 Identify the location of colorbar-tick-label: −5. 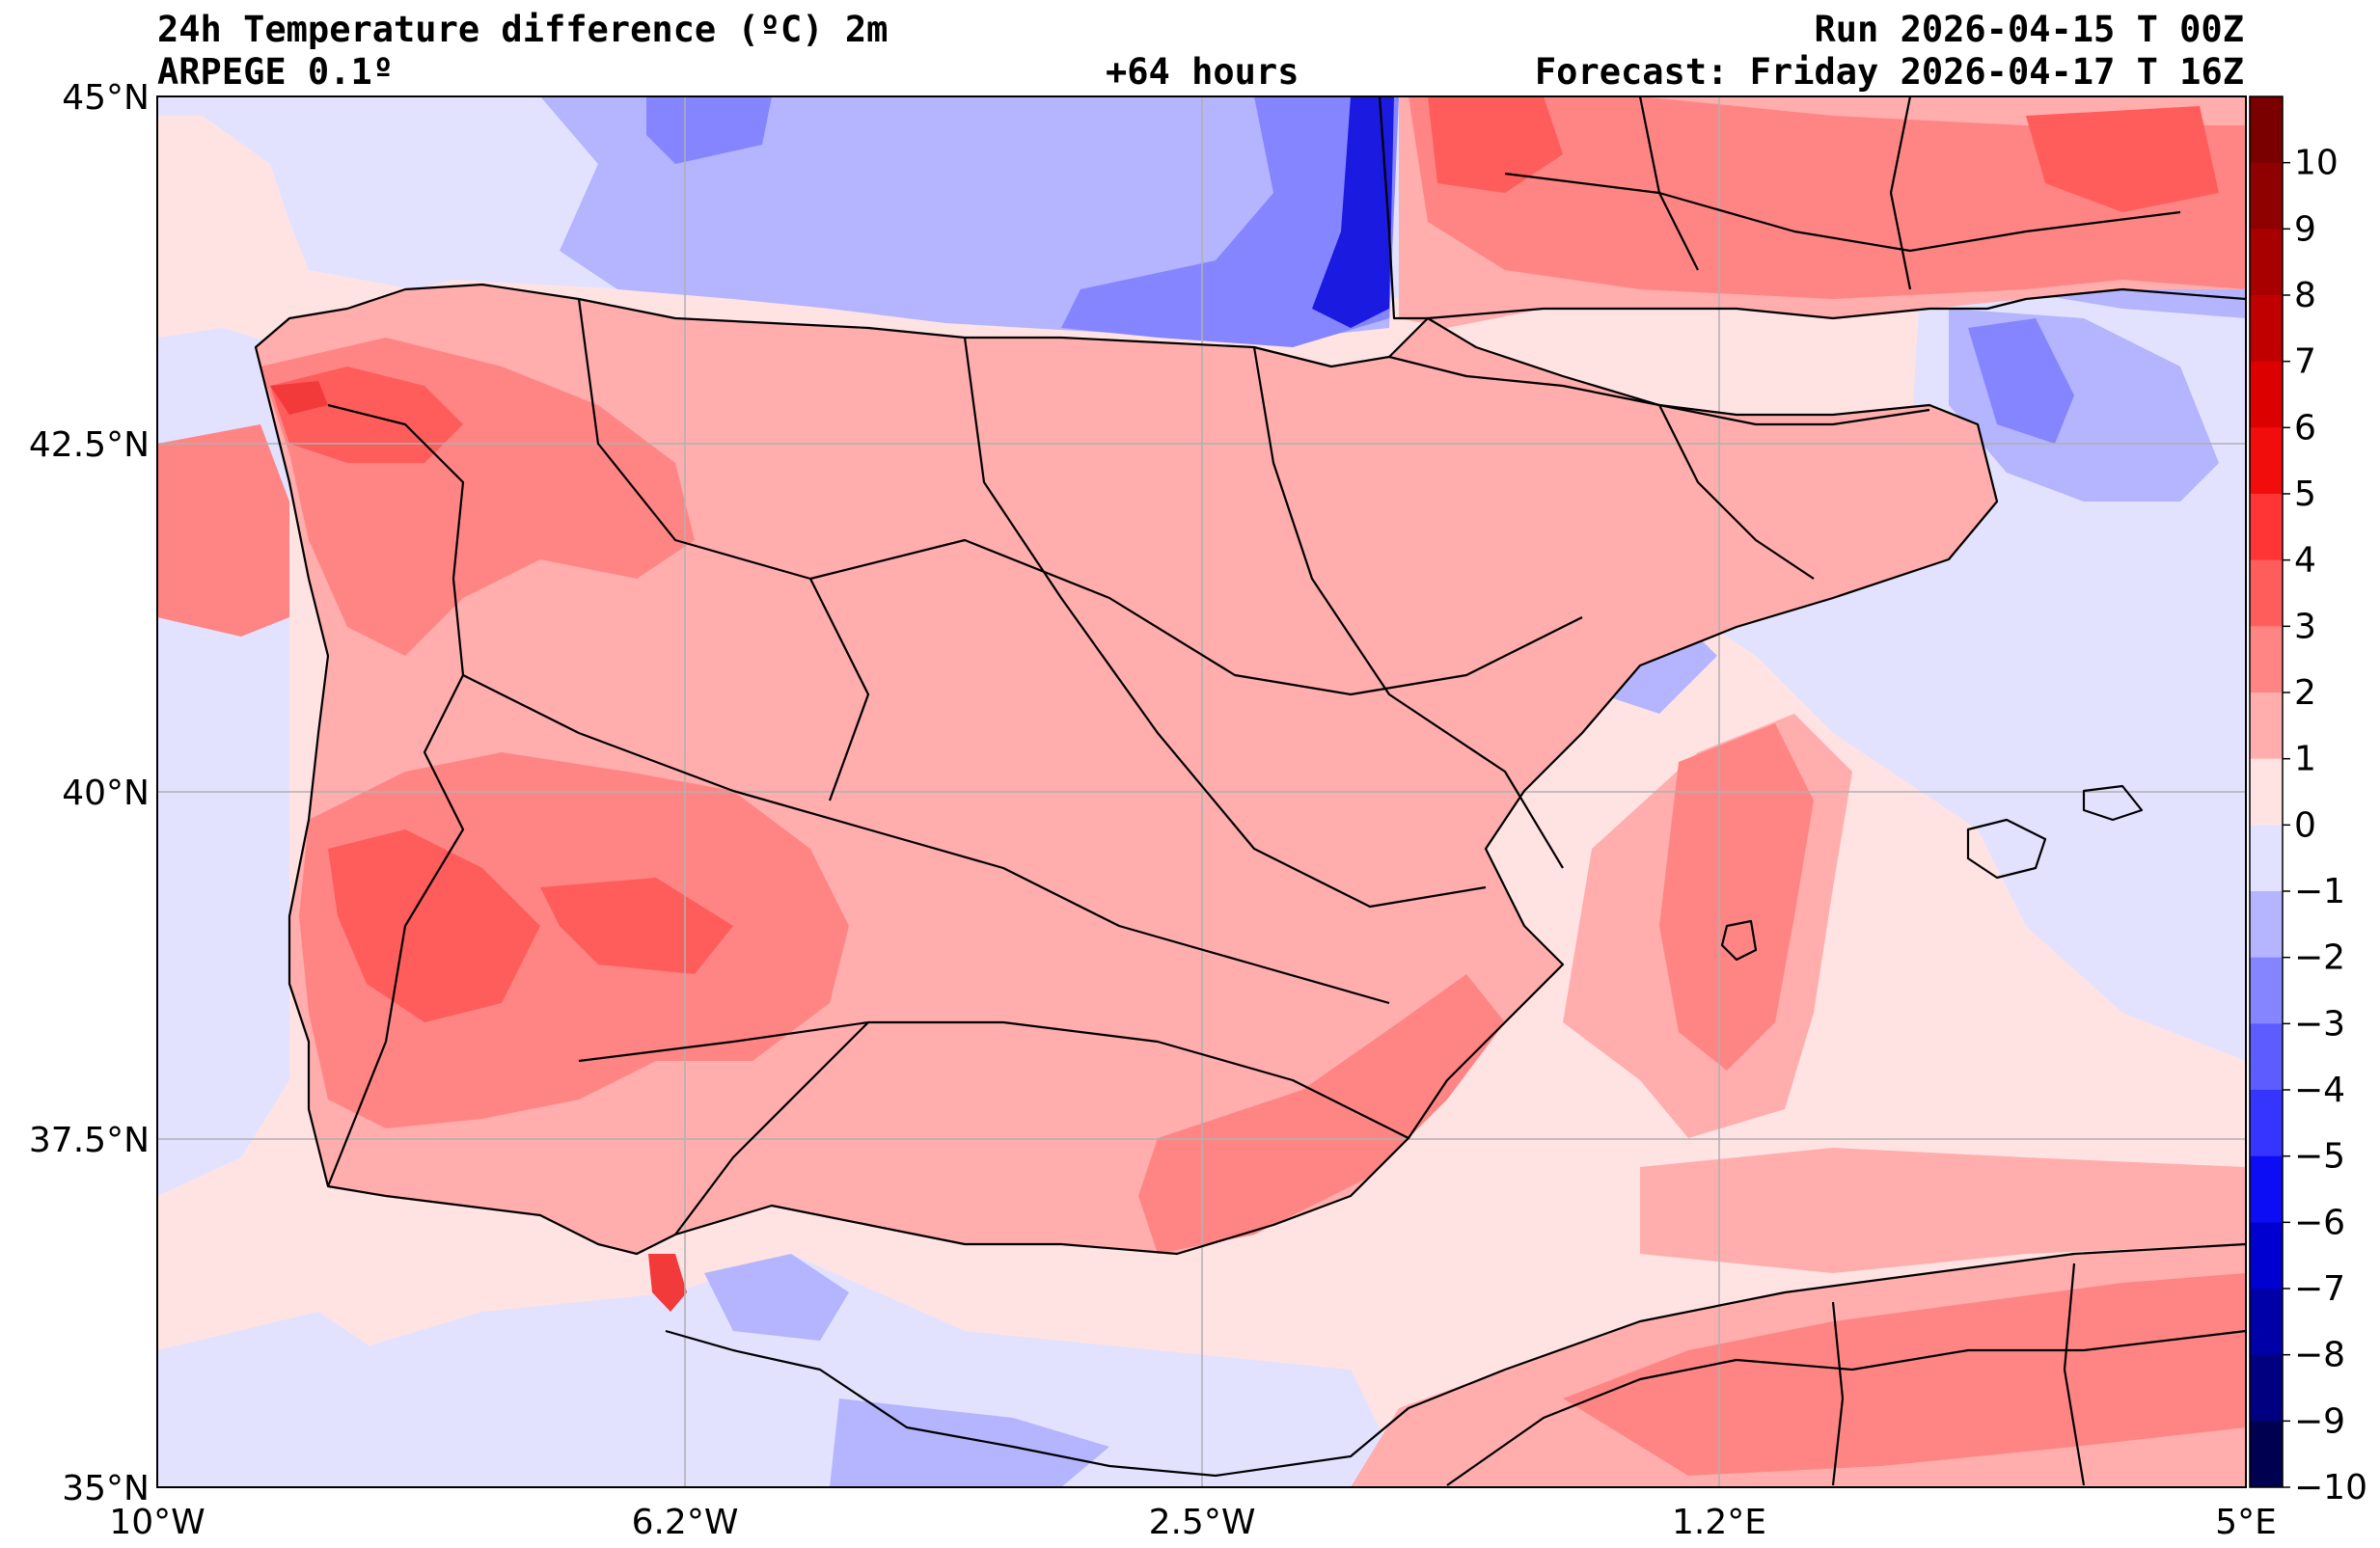
(2320, 1157).